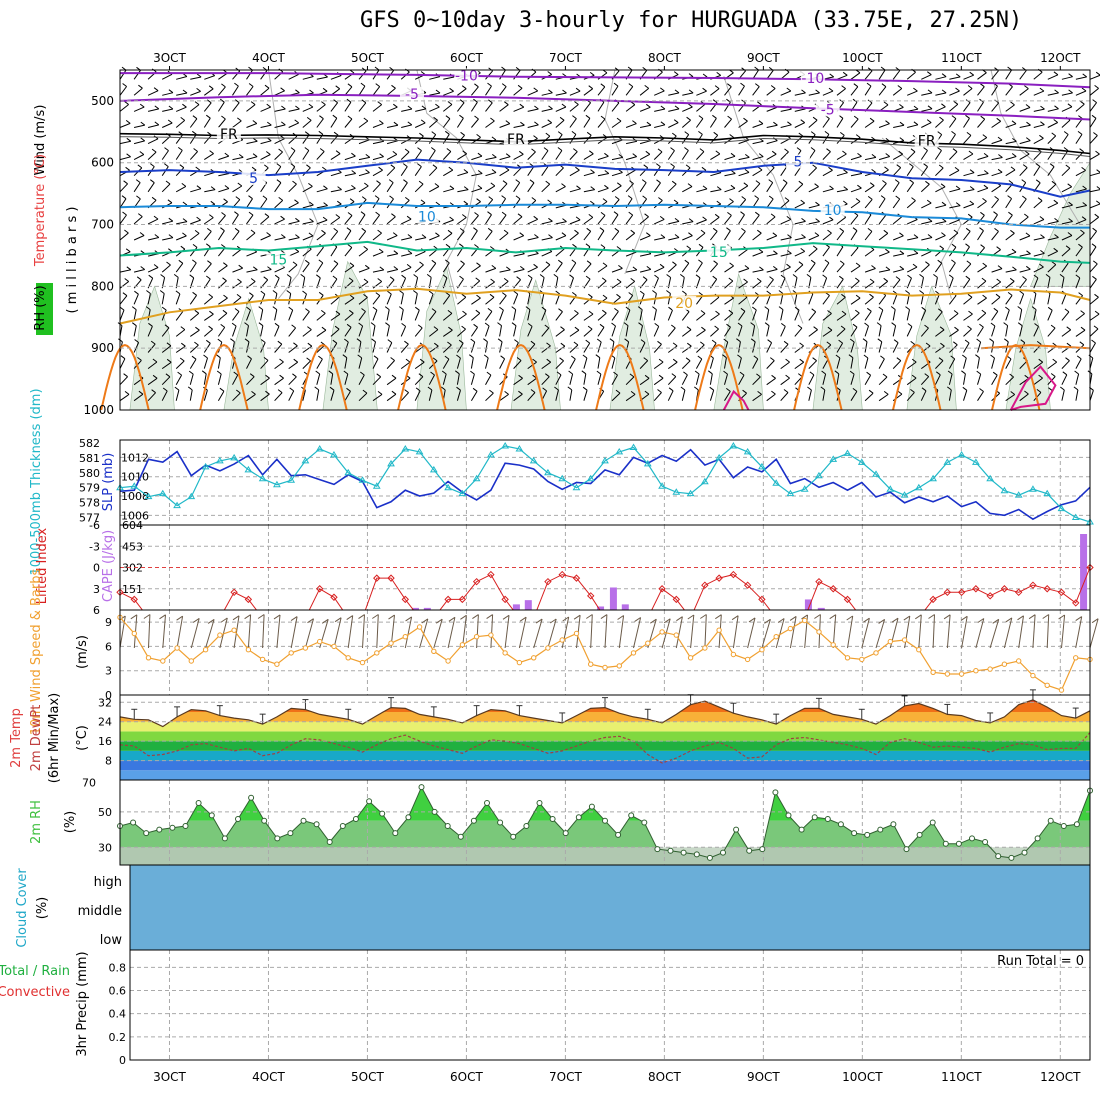  I want to click on wind10m-barb-flag, so click(375, 616).